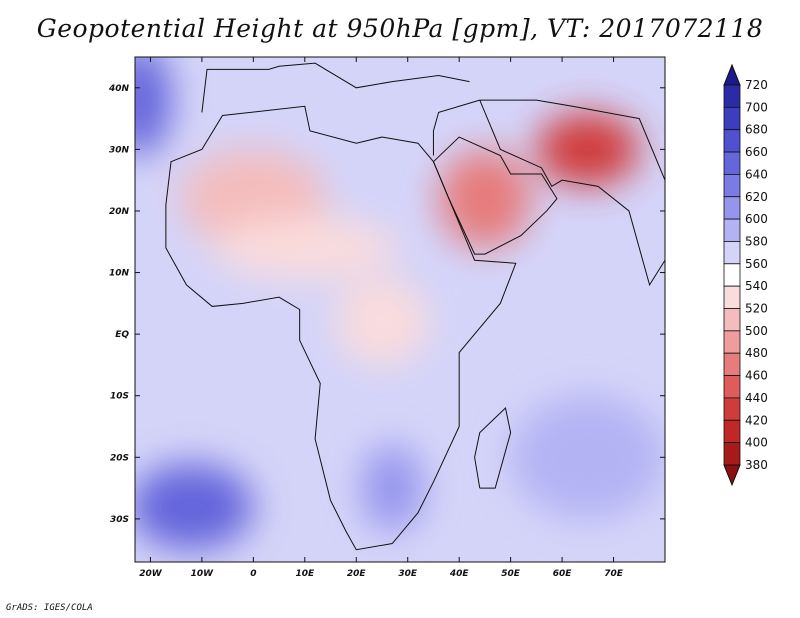  I want to click on lon-tick-label-9: 70E, so click(614, 574).